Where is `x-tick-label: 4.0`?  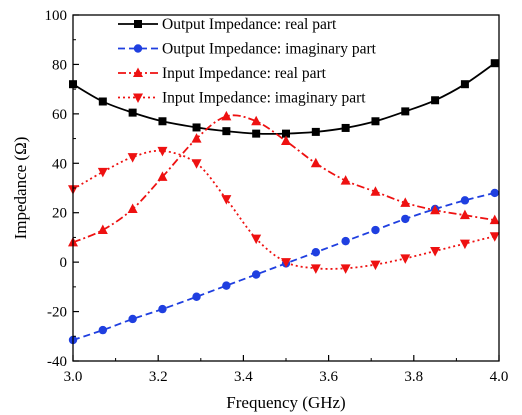 x-tick-label: 4.0 is located at coordinates (499, 377).